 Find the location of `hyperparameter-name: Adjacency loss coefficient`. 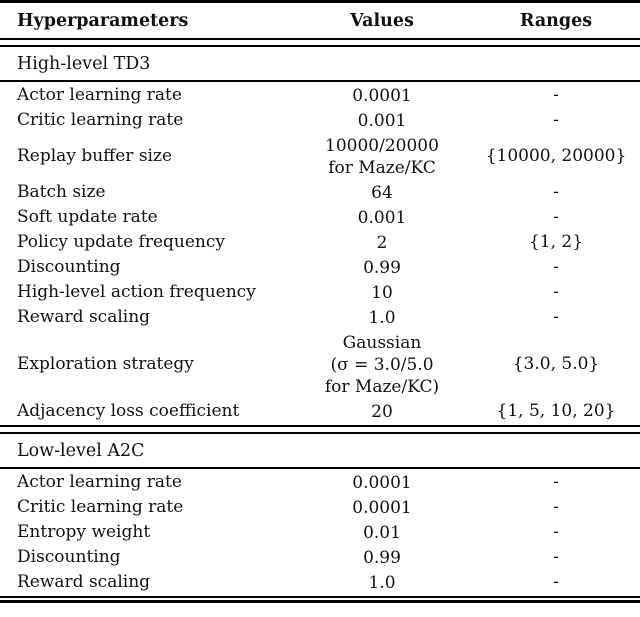

hyperparameter-name: Adjacency loss coefficient is located at coordinates (128, 411).